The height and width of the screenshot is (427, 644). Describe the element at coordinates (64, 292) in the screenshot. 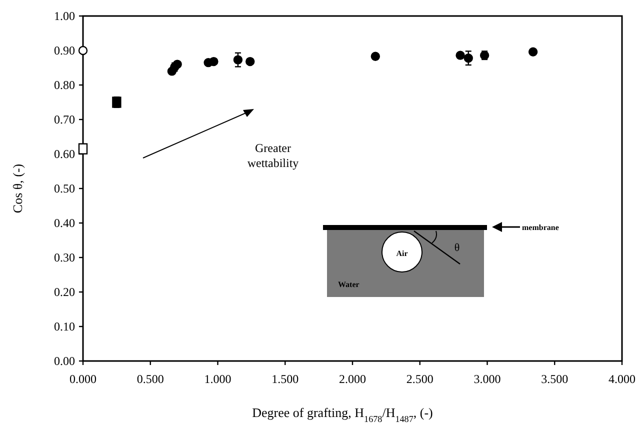

I see `y-tick-label: 0.20` at that location.